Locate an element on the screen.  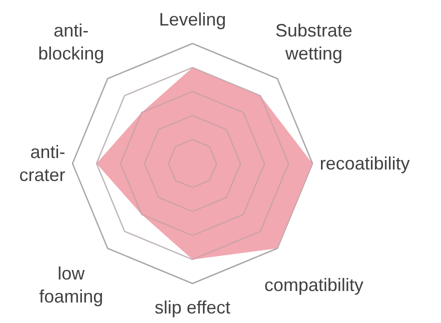
spoke-label: low foaming is located at coordinates (71, 284).